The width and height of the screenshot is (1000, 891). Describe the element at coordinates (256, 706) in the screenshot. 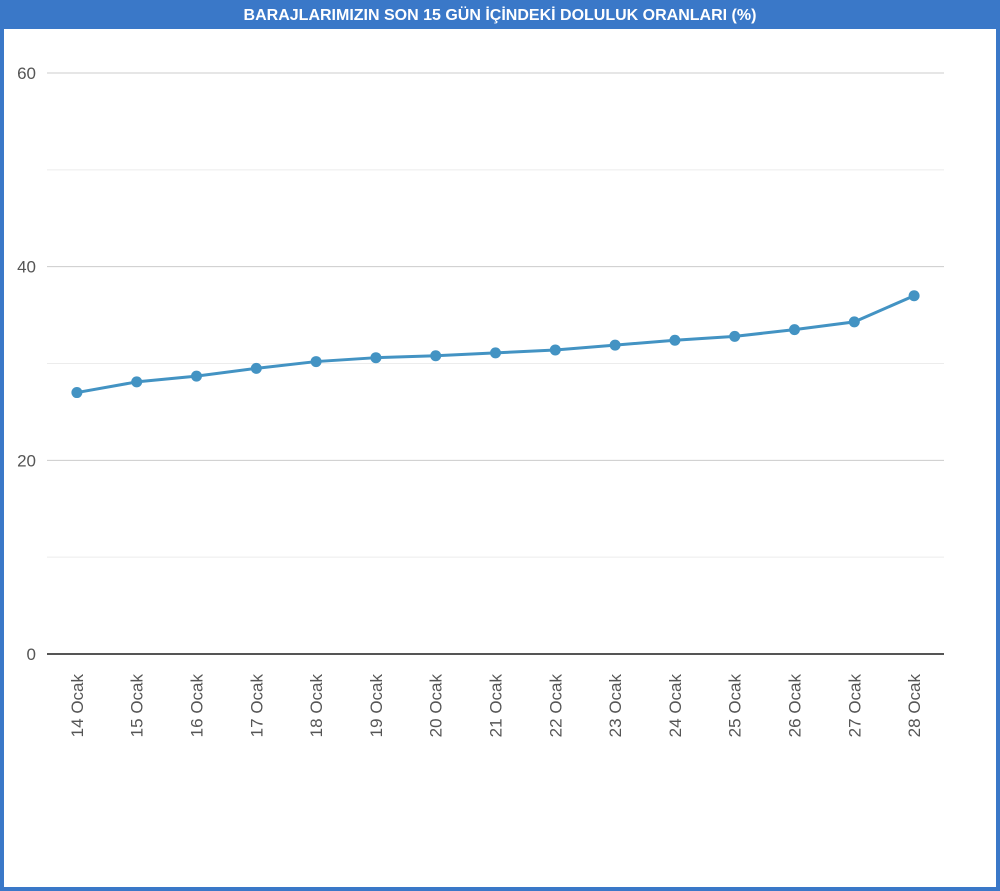

I see `x-tick-label: 17 Ocak` at that location.